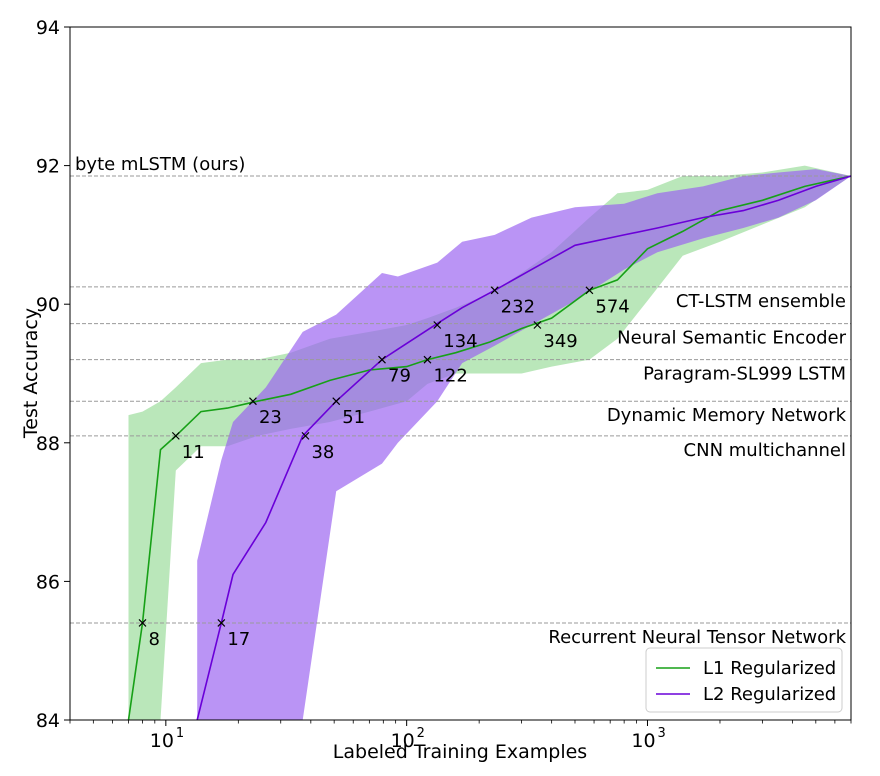 This screenshot has width=880, height=776. I want to click on y-tick-label: 84, so click(48, 721).